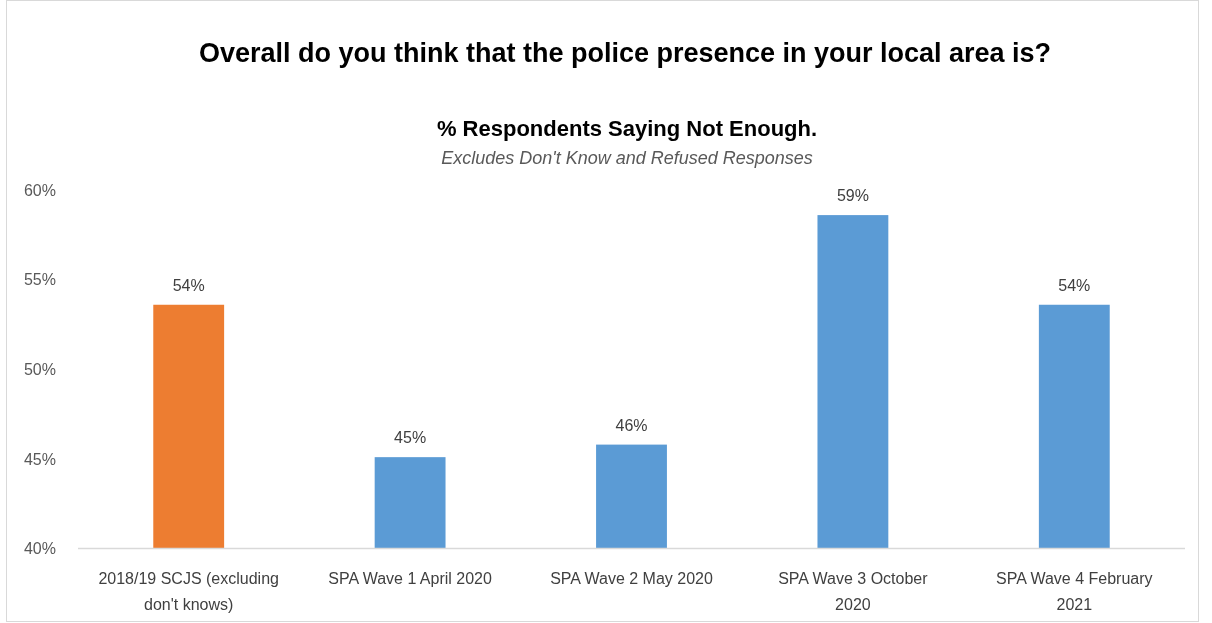 The width and height of the screenshot is (1212, 623). Describe the element at coordinates (1074, 591) in the screenshot. I see `x-tick-label: SPA Wave 4 February 2021` at that location.